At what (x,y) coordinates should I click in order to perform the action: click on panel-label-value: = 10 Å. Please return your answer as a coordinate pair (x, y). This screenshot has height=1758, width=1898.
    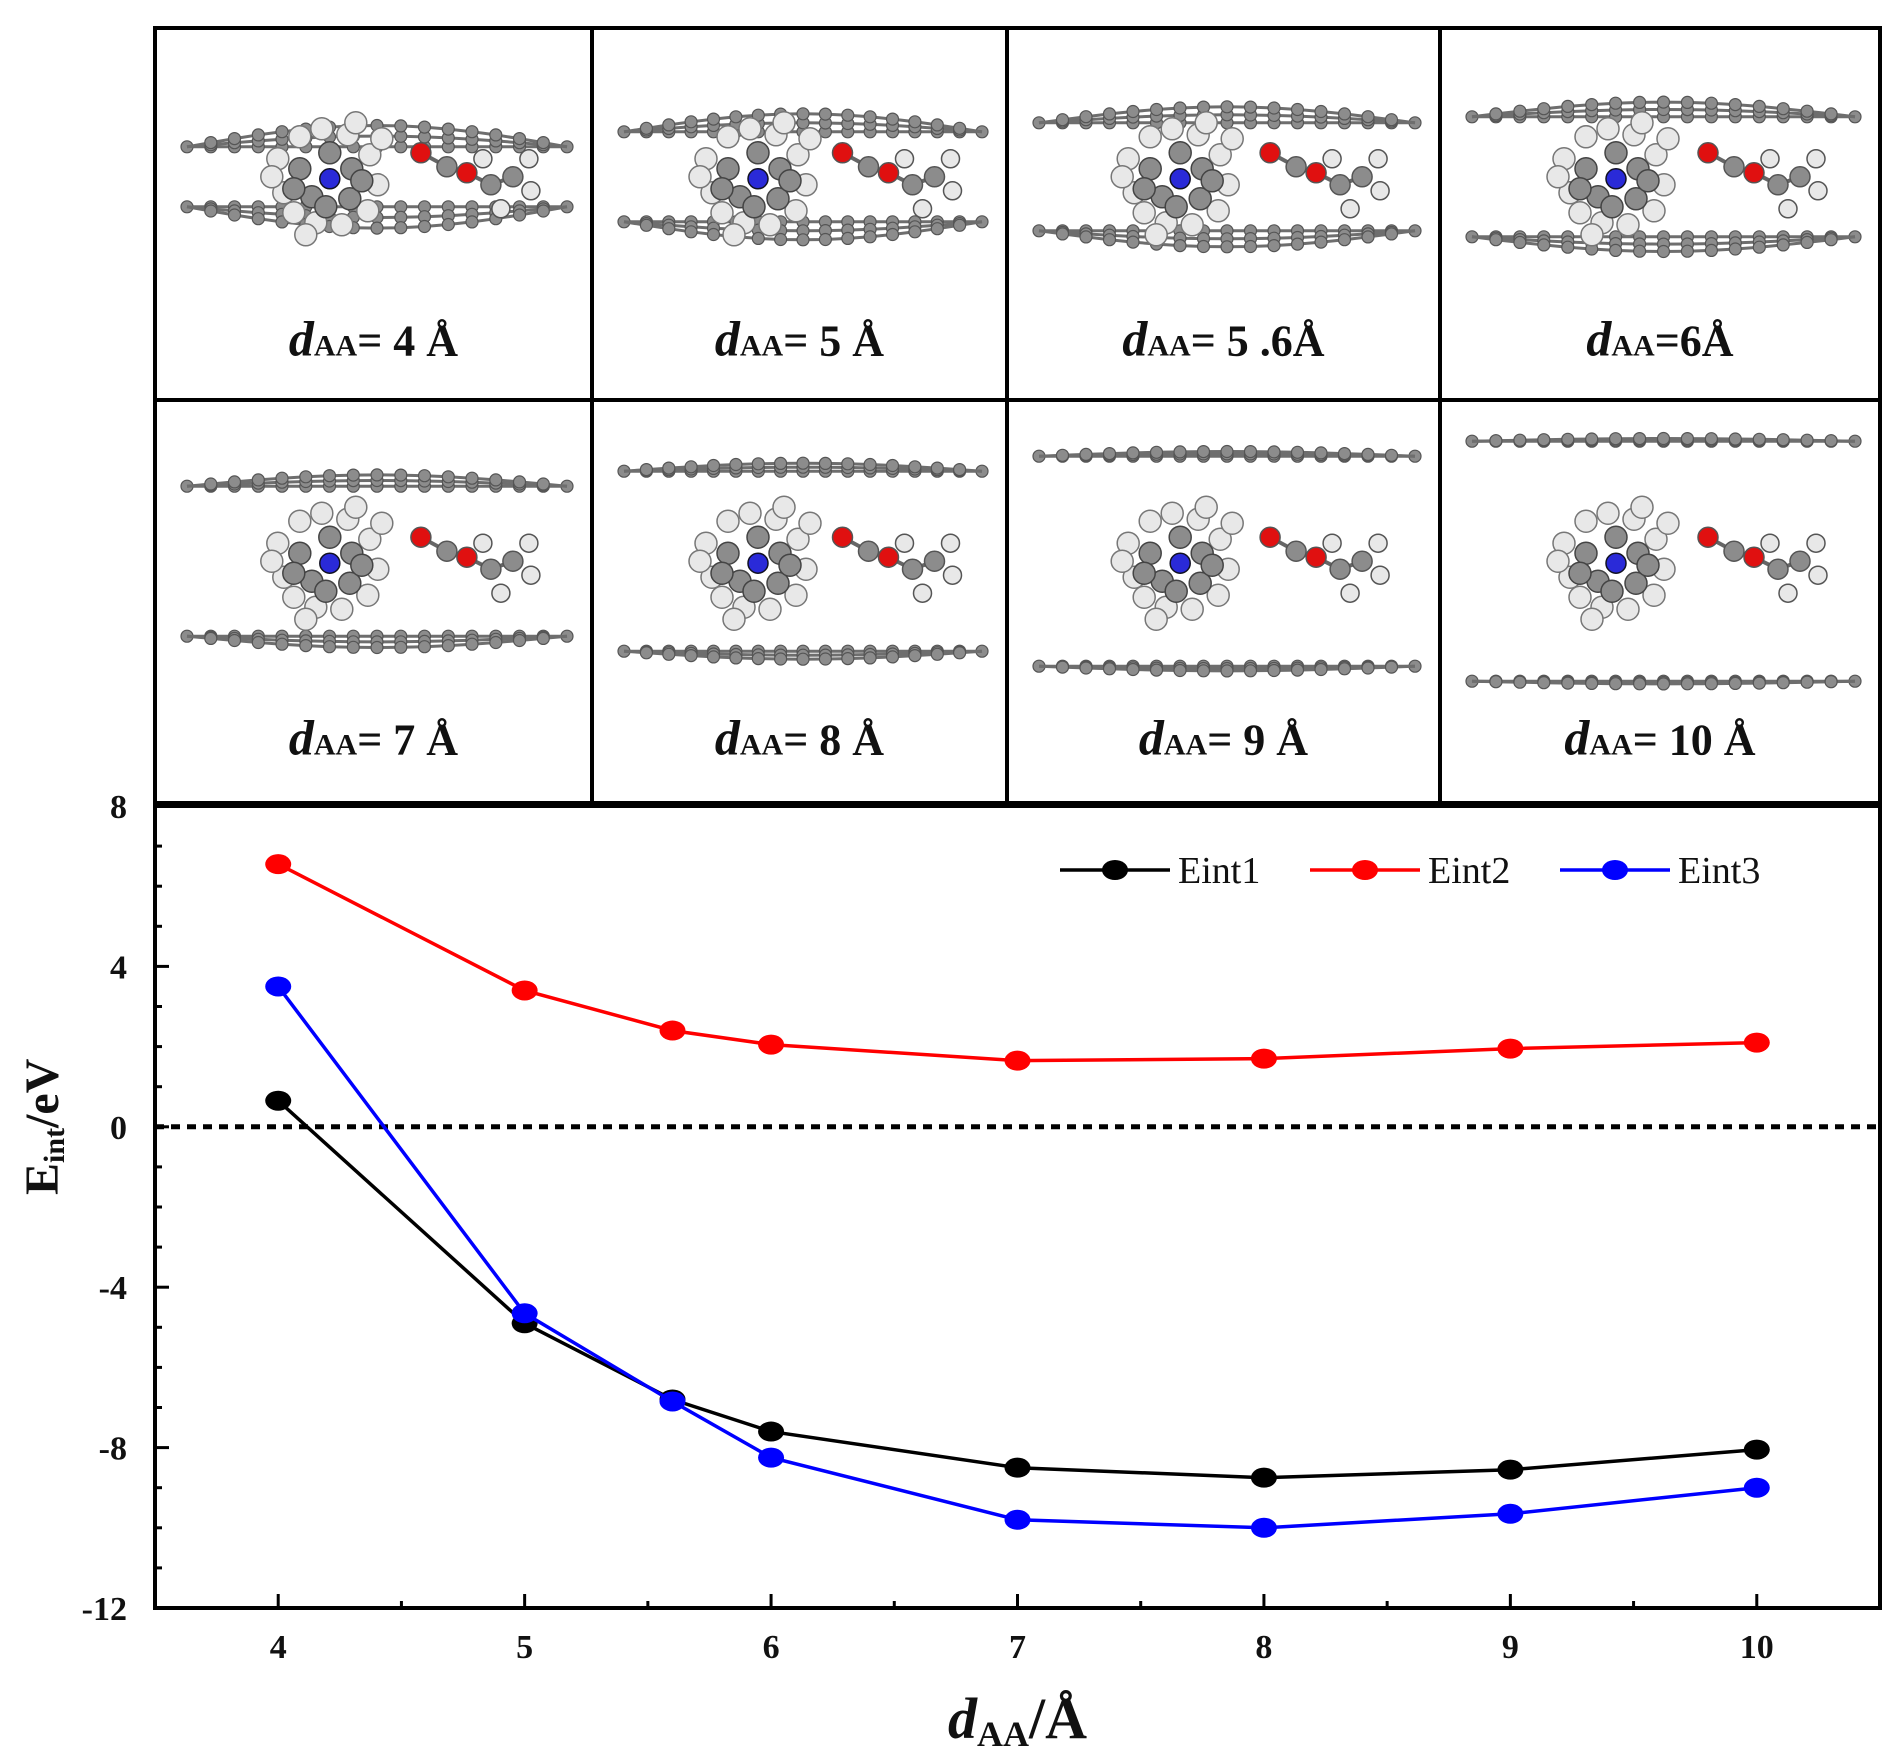
    Looking at the image, I should click on (1694, 740).